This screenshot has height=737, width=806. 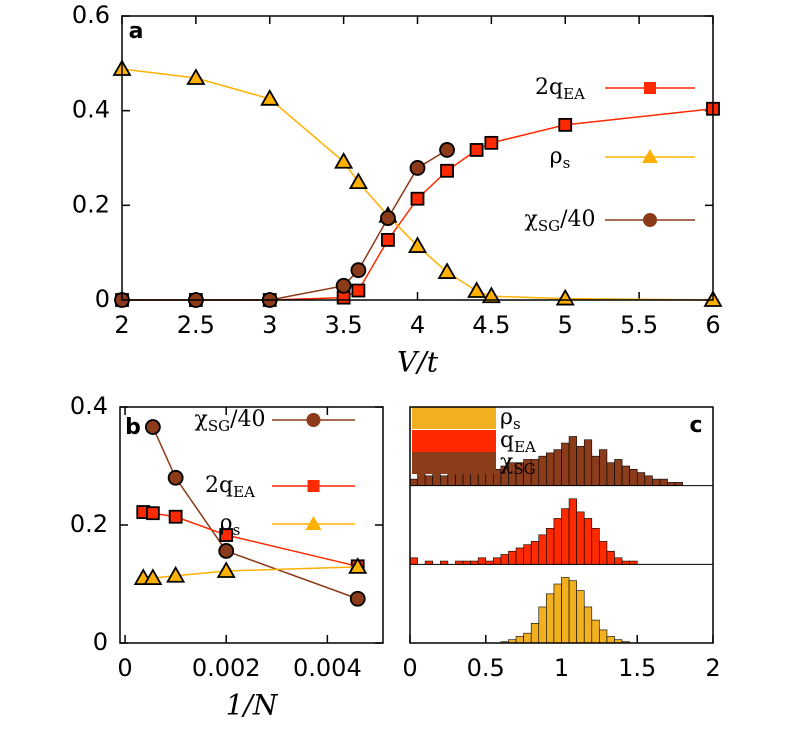 What do you see at coordinates (491, 325) in the screenshot?
I see `x-tick-label: 4.5` at bounding box center [491, 325].